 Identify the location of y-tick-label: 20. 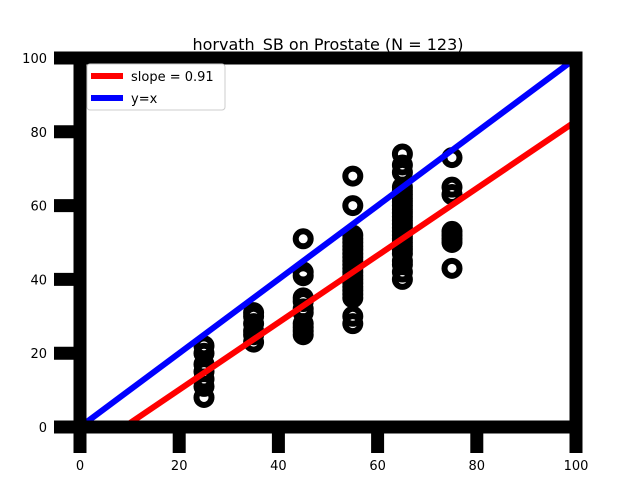
(38, 354).